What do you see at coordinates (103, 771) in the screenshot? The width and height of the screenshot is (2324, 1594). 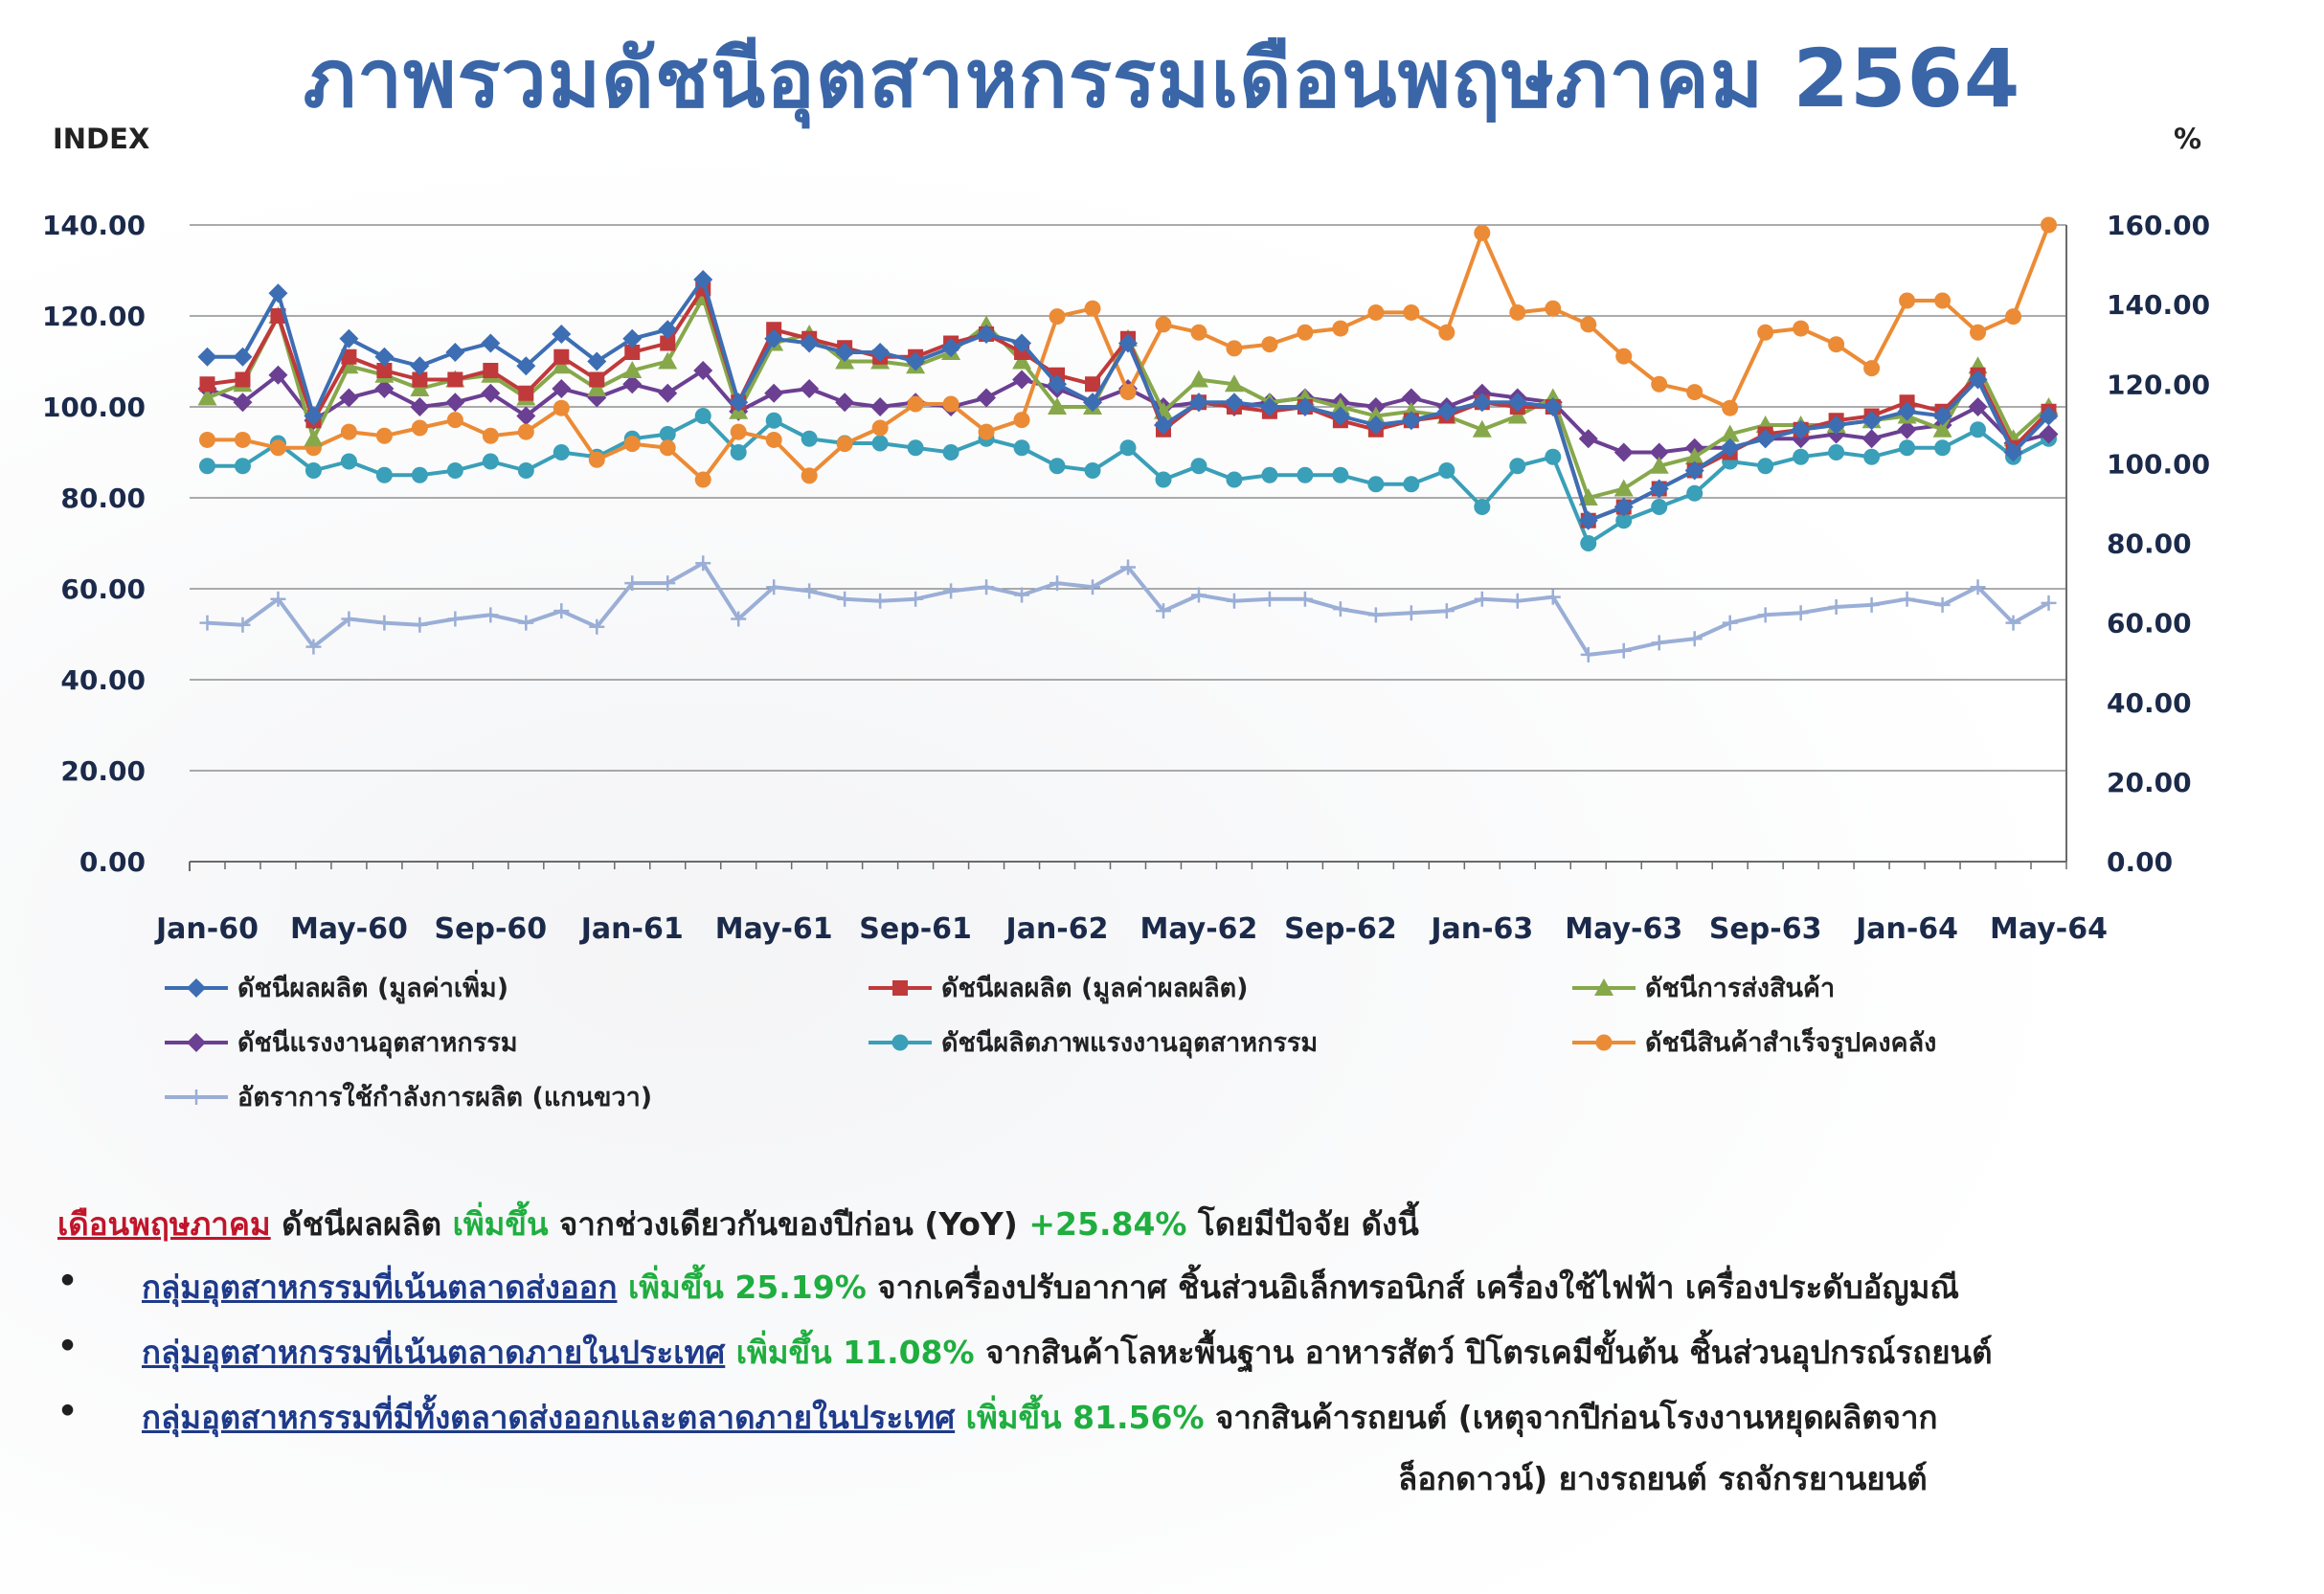 I see `left-tick-label: 20.00` at bounding box center [103, 771].